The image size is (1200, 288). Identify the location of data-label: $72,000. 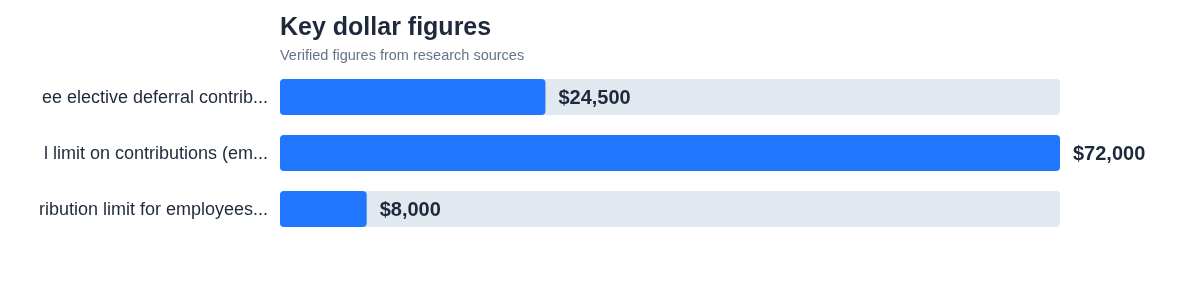
(1109, 153).